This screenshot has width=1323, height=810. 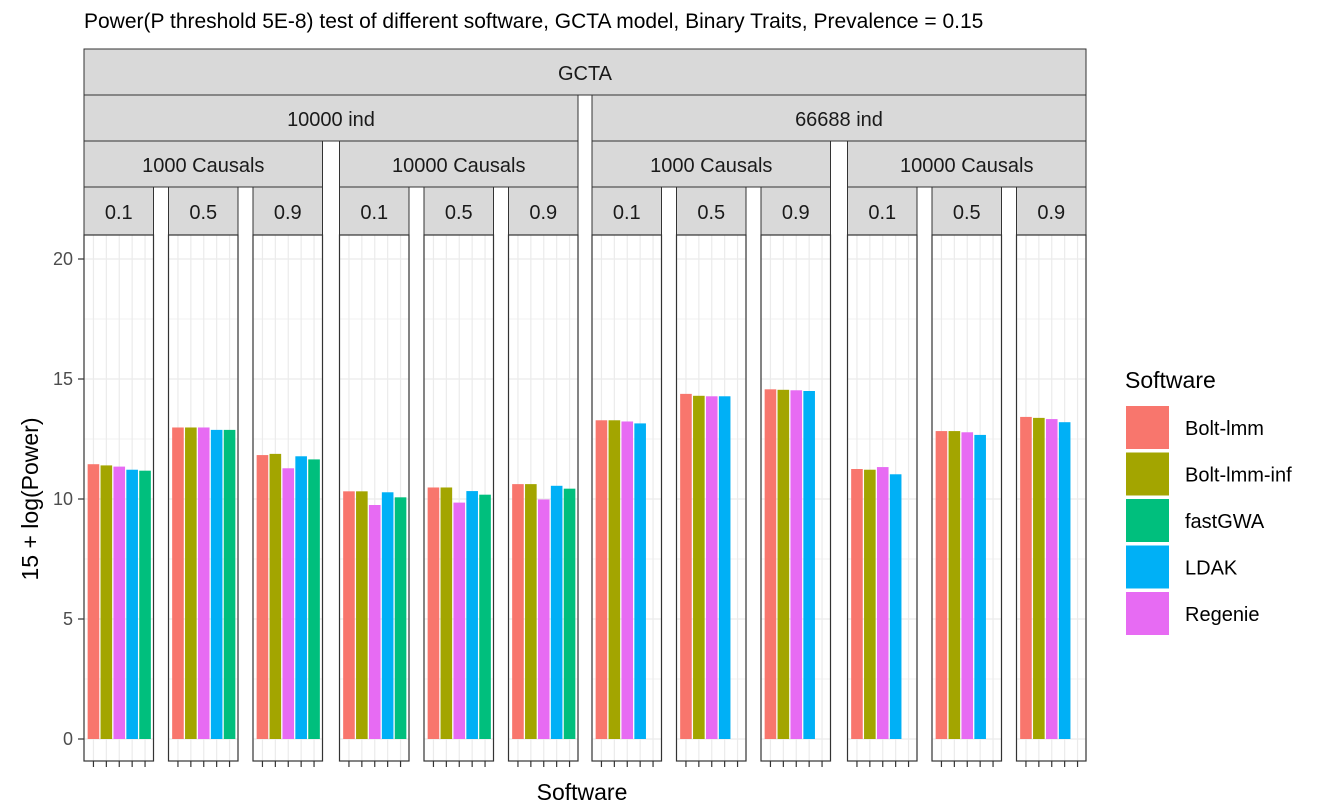 I want to click on strip-group-label: 10000 ind, so click(x=331, y=120).